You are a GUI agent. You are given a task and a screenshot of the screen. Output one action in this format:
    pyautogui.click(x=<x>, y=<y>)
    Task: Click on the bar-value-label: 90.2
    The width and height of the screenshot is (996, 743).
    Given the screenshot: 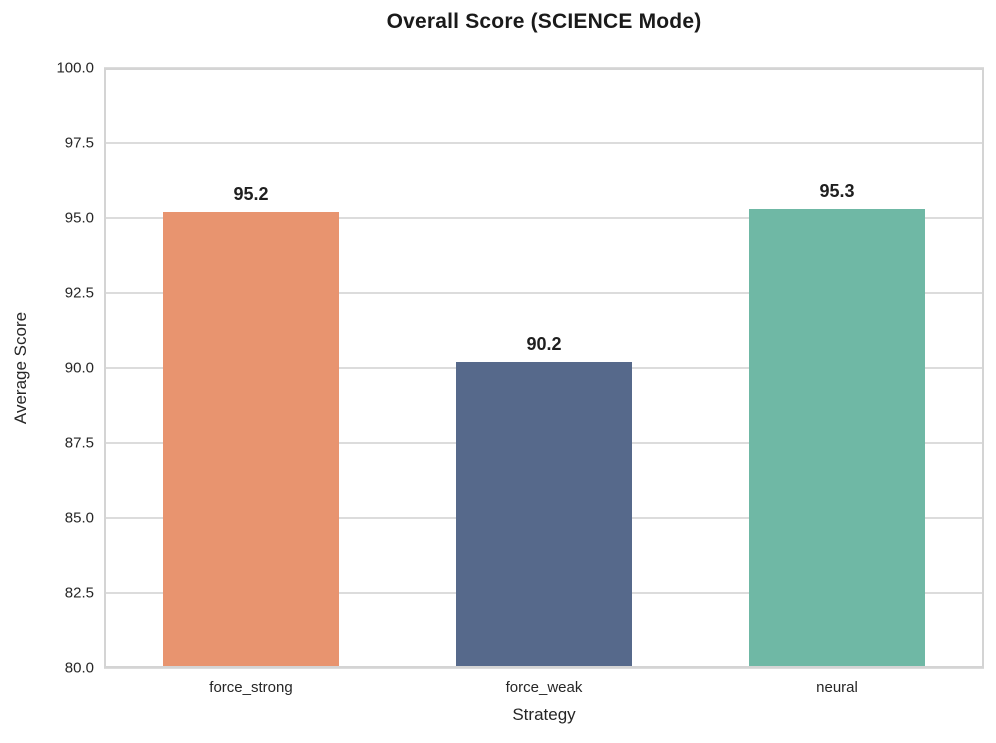 What is the action you would take?
    pyautogui.click(x=544, y=344)
    